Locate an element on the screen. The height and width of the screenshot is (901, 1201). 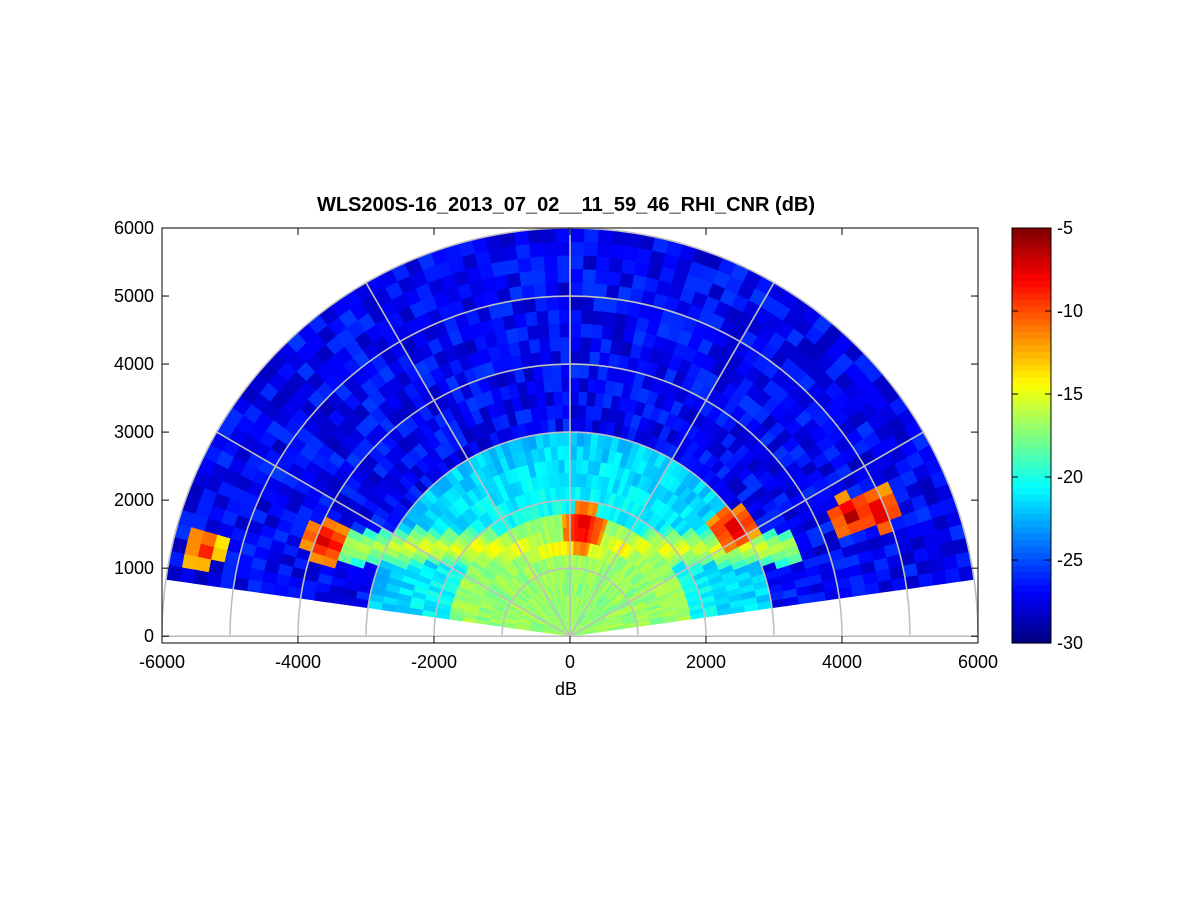
colorbar-tick-label: -25 is located at coordinates (1070, 560).